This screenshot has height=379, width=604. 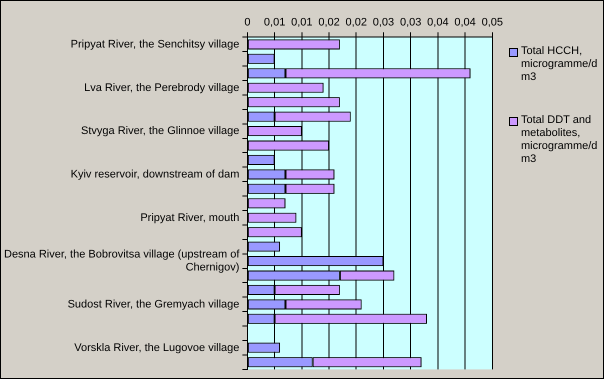 What do you see at coordinates (154, 304) in the screenshot?
I see `y-tick-label: Sudost River, the Gremyach village` at bounding box center [154, 304].